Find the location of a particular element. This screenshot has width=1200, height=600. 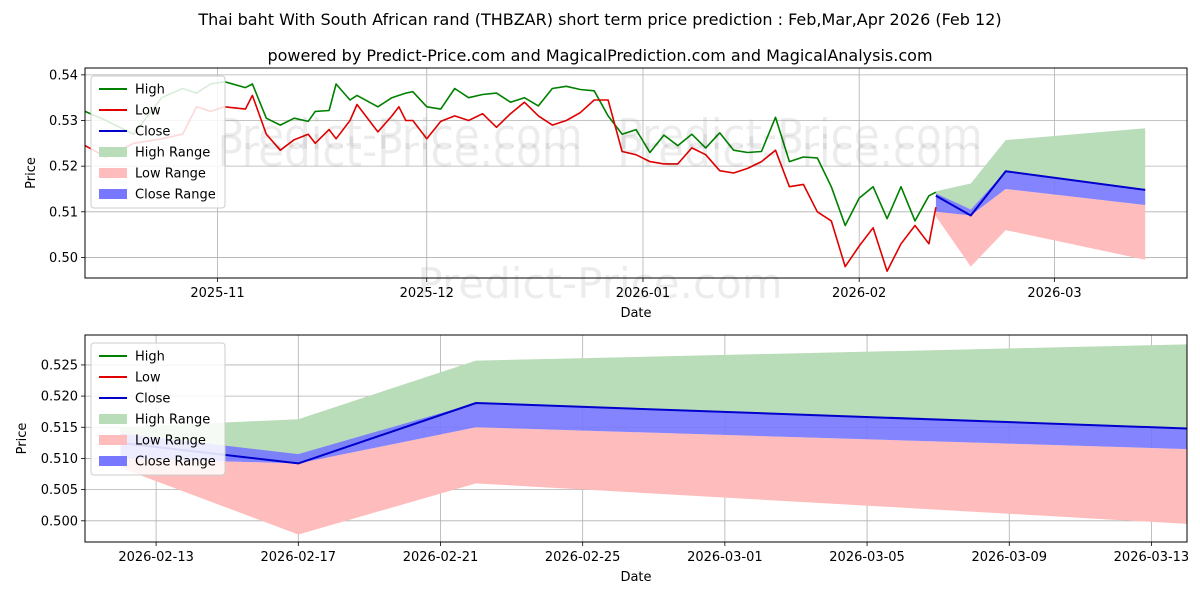

y-tick-label: 0.505 is located at coordinates (59, 490).